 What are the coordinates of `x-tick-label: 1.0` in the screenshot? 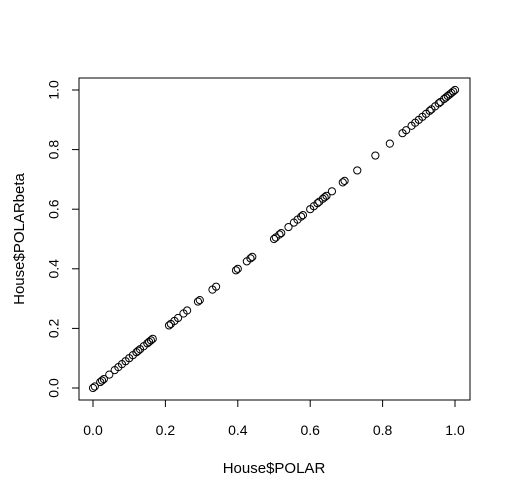 It's located at (455, 430).